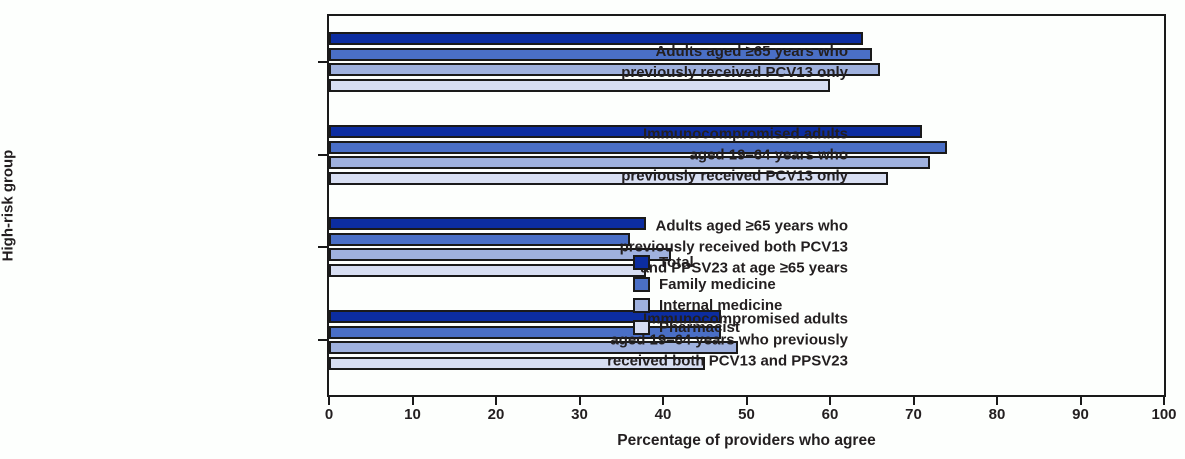  What do you see at coordinates (768, 155) in the screenshot?
I see `category-label-line: aged 19–64 years who` at bounding box center [768, 155].